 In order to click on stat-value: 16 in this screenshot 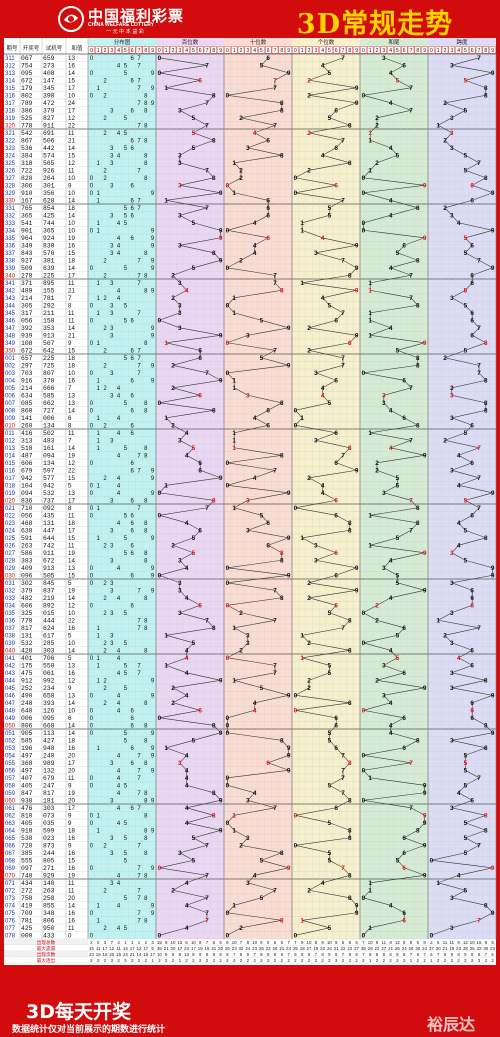, I will do `click(145, 954)`.